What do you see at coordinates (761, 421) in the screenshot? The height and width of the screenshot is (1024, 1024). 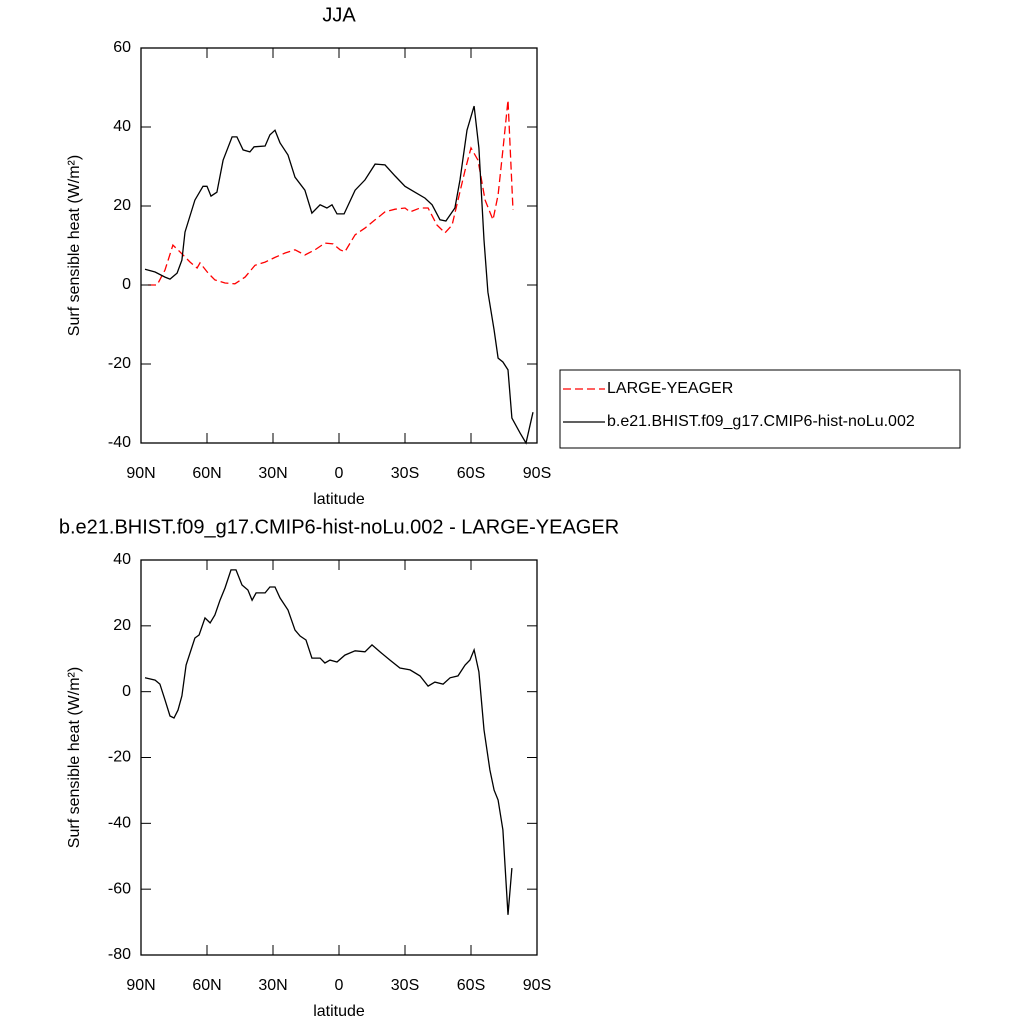 I see `legend-label: b.e21.BHIST.f09_g17.CMIP6-hist-noLu.002` at bounding box center [761, 421].